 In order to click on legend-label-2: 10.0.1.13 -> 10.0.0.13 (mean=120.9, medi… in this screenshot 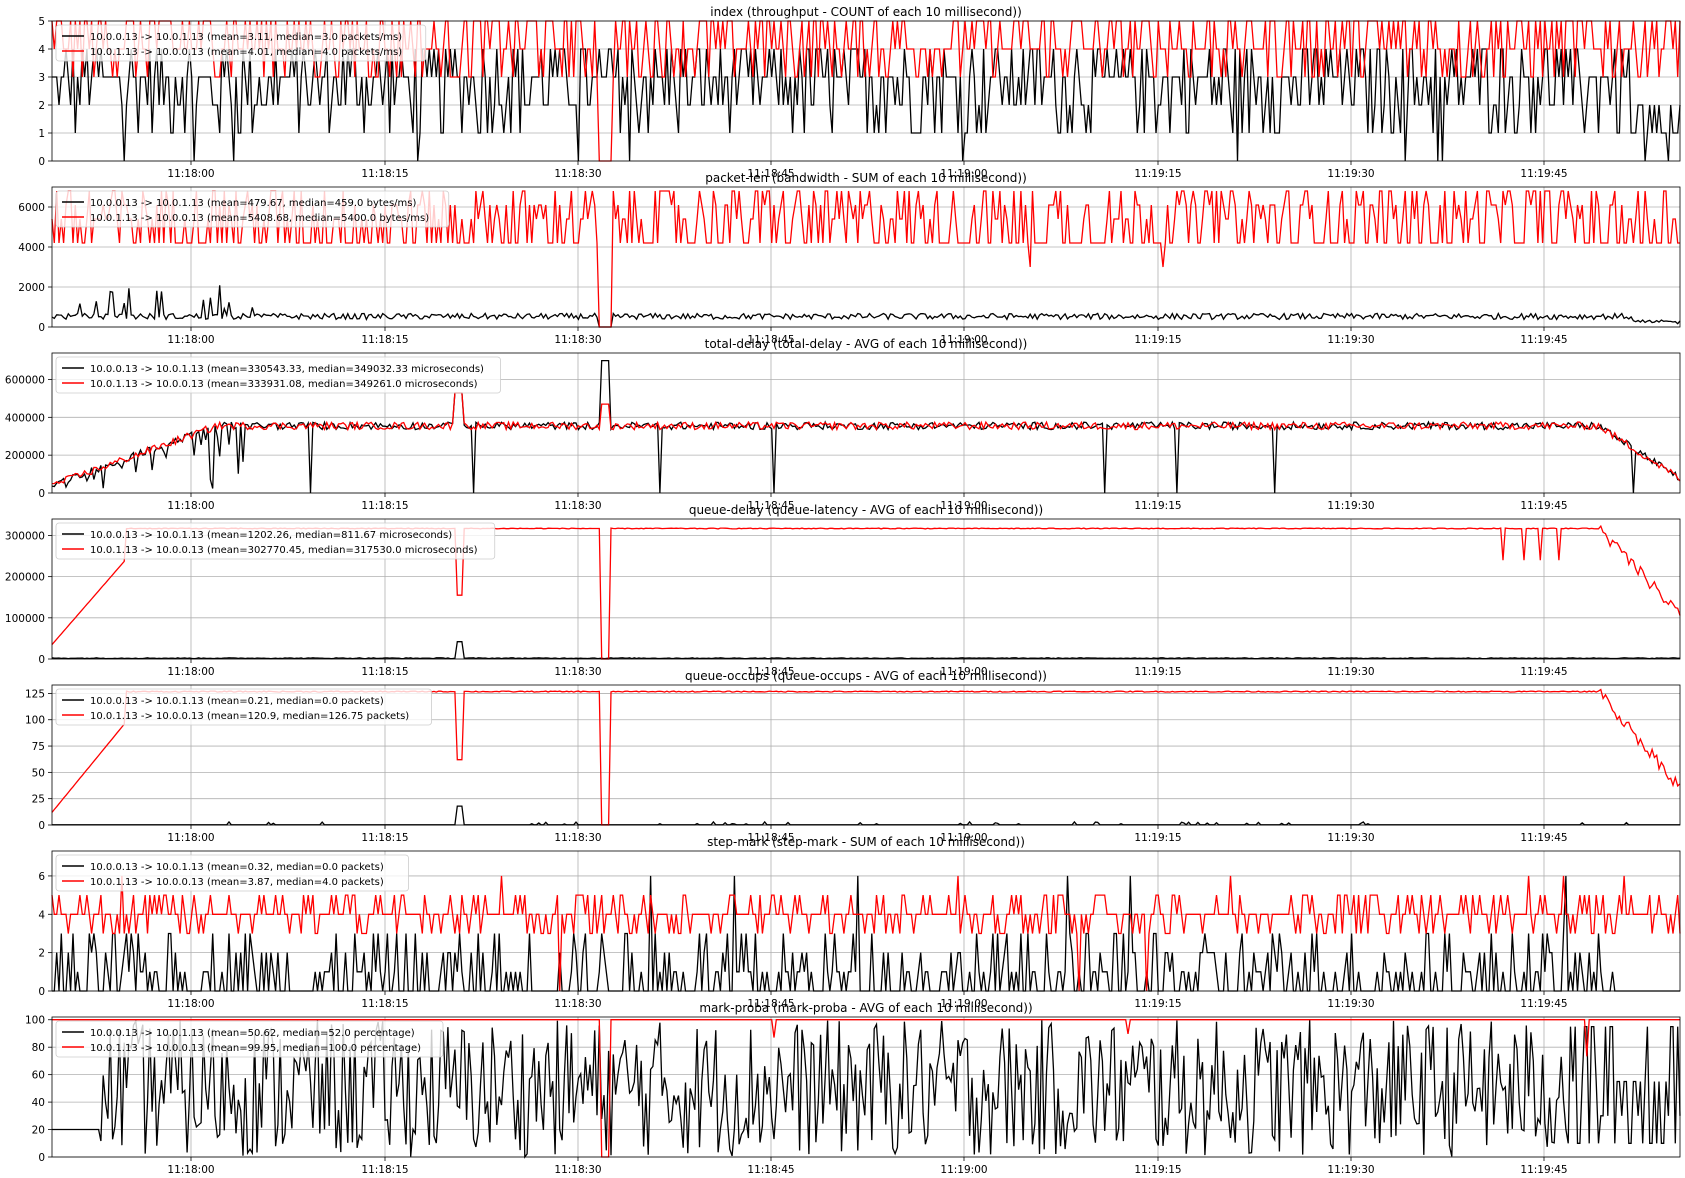, I will do `click(249, 716)`.